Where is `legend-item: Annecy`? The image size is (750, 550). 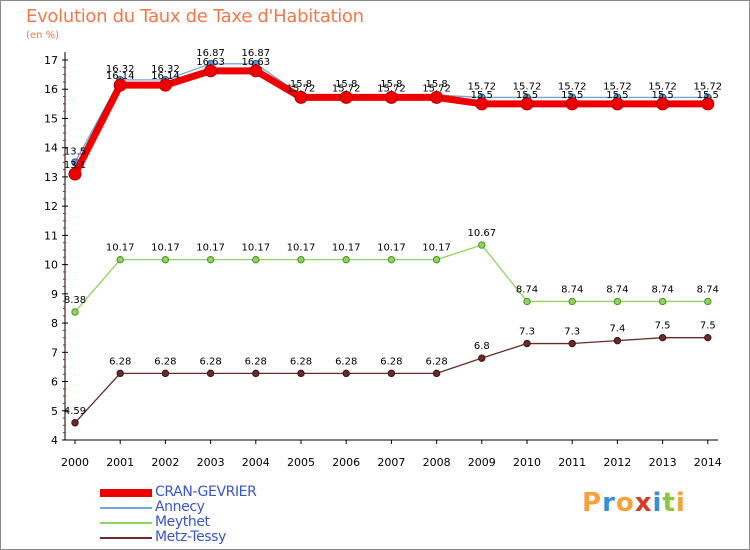
legend-item: Annecy is located at coordinates (178, 507).